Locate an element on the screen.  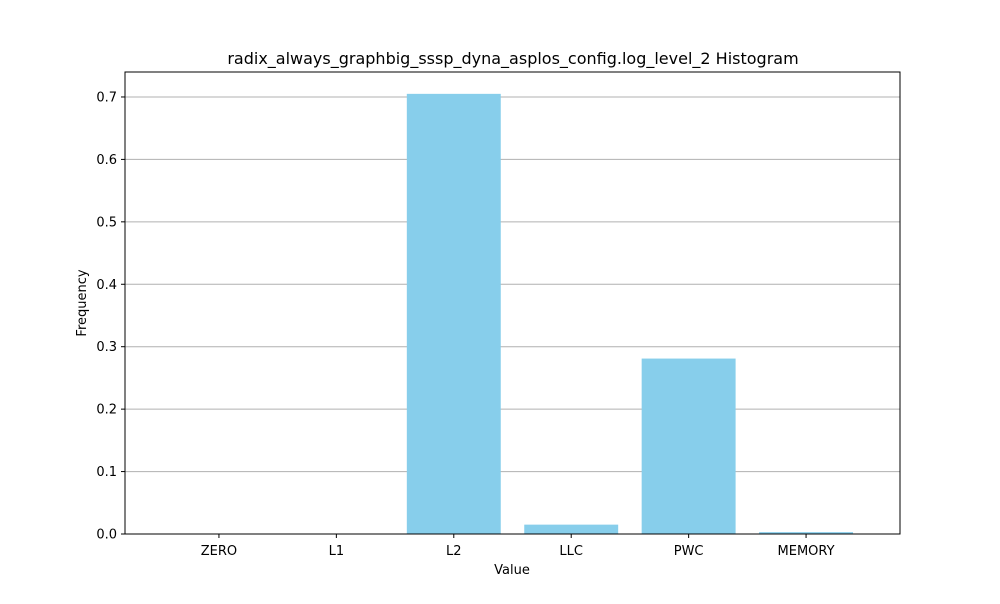
x-axis-ticks: ZERO L1 L2 LLC PWC MEMORY is located at coordinates (518, 546).